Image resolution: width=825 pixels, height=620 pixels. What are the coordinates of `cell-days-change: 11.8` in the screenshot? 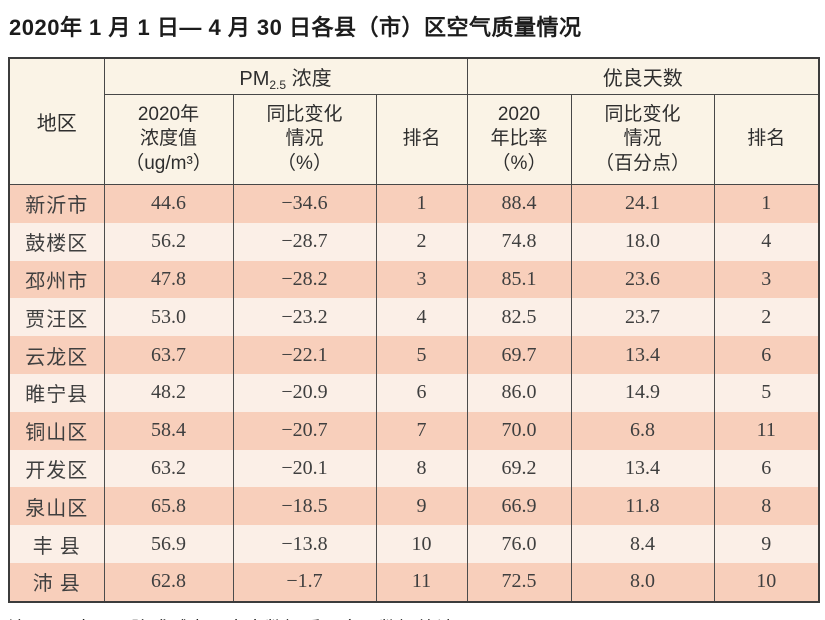 It's located at (642, 506).